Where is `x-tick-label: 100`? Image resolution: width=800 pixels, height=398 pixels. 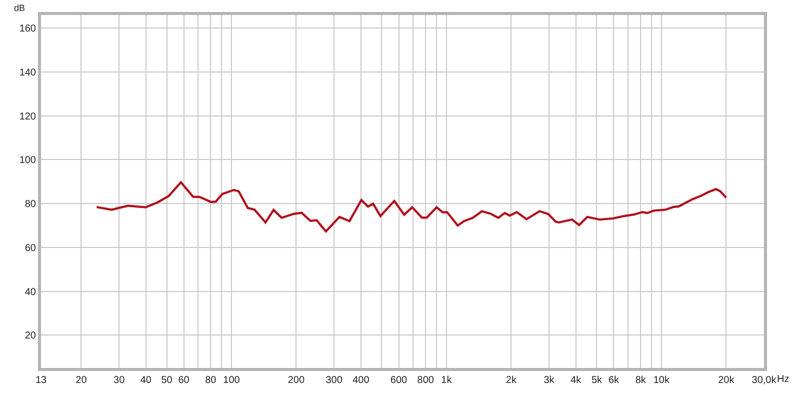
x-tick-label: 100 is located at coordinates (231, 380).